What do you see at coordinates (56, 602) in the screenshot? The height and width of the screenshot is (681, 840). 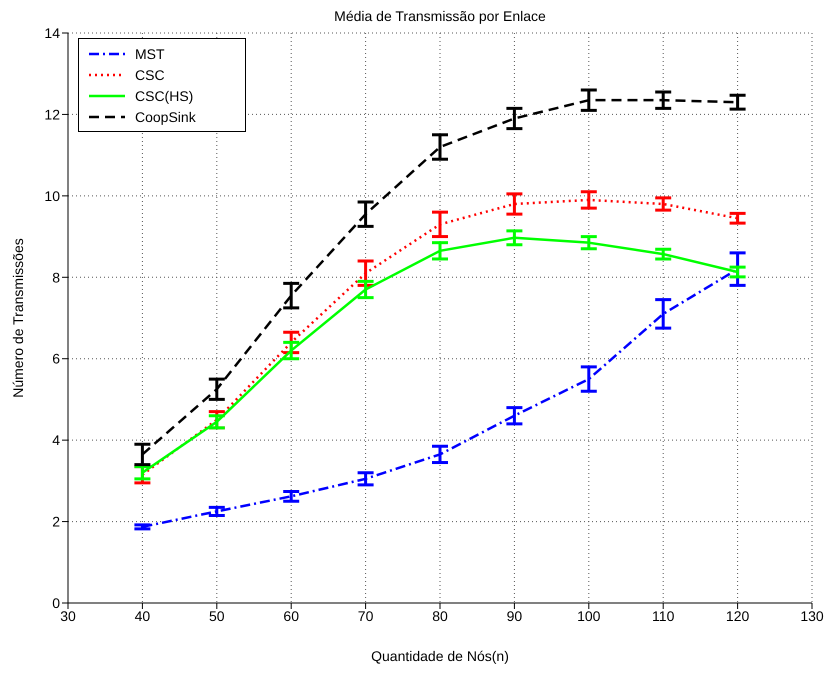 I see `y-tick-label: 0` at bounding box center [56, 602].